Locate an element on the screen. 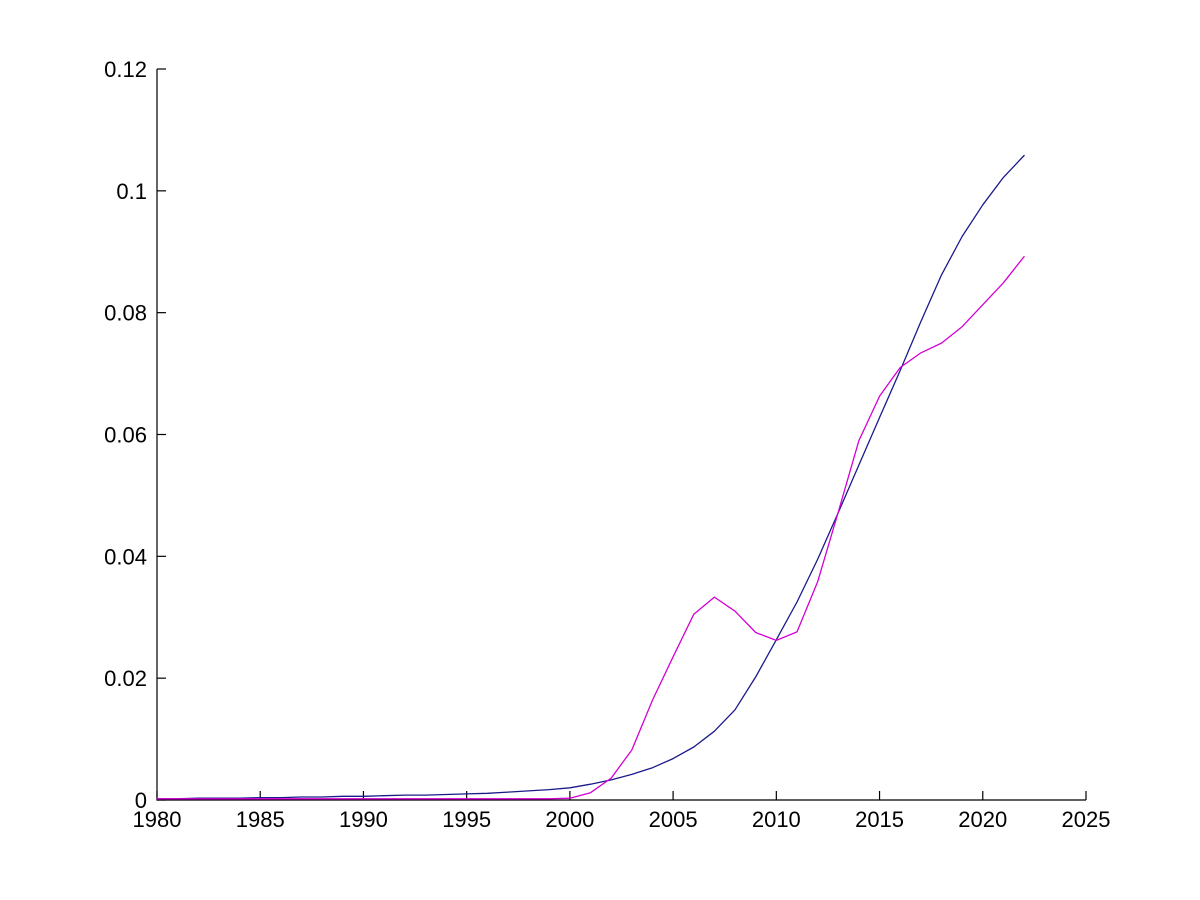  x-tick-label-1990: 1990 is located at coordinates (363, 819).